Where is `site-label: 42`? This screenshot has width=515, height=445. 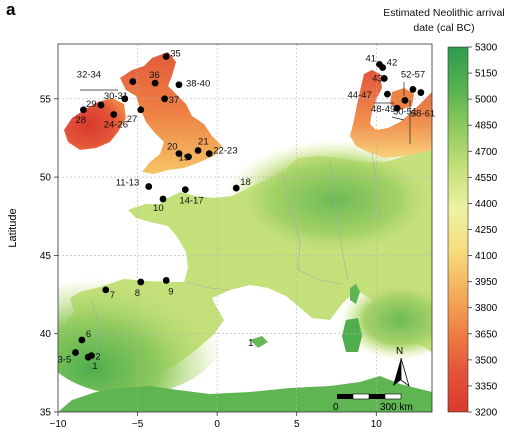
site-label: 42 is located at coordinates (392, 62).